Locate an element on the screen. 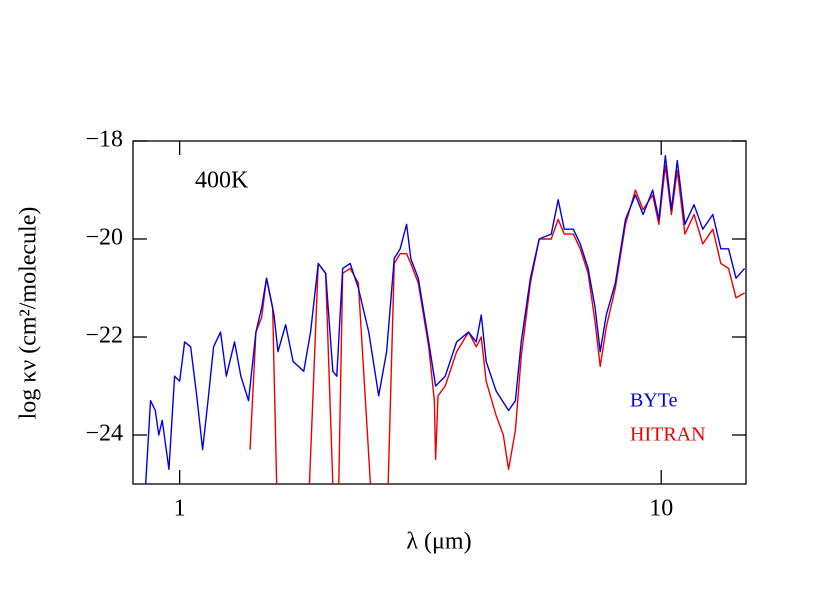 Image resolution: width=830 pixels, height=602 pixels. x-tick-label: 1 is located at coordinates (180, 509).